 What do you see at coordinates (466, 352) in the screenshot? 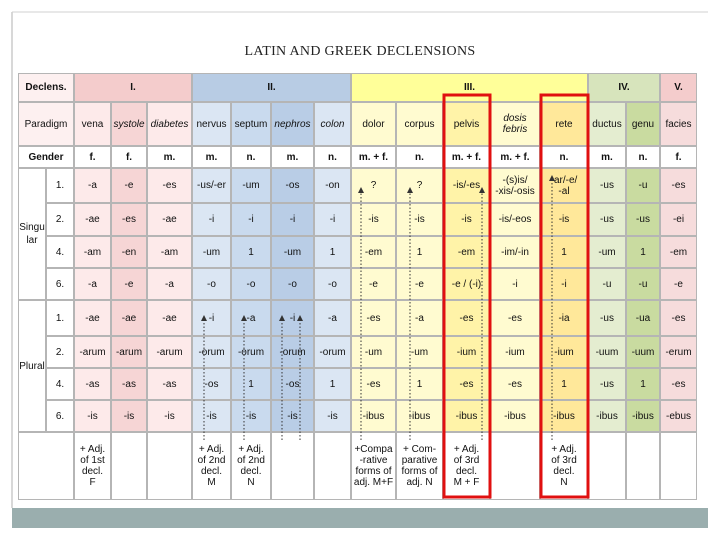
I see `ending: -ium` at bounding box center [466, 352].